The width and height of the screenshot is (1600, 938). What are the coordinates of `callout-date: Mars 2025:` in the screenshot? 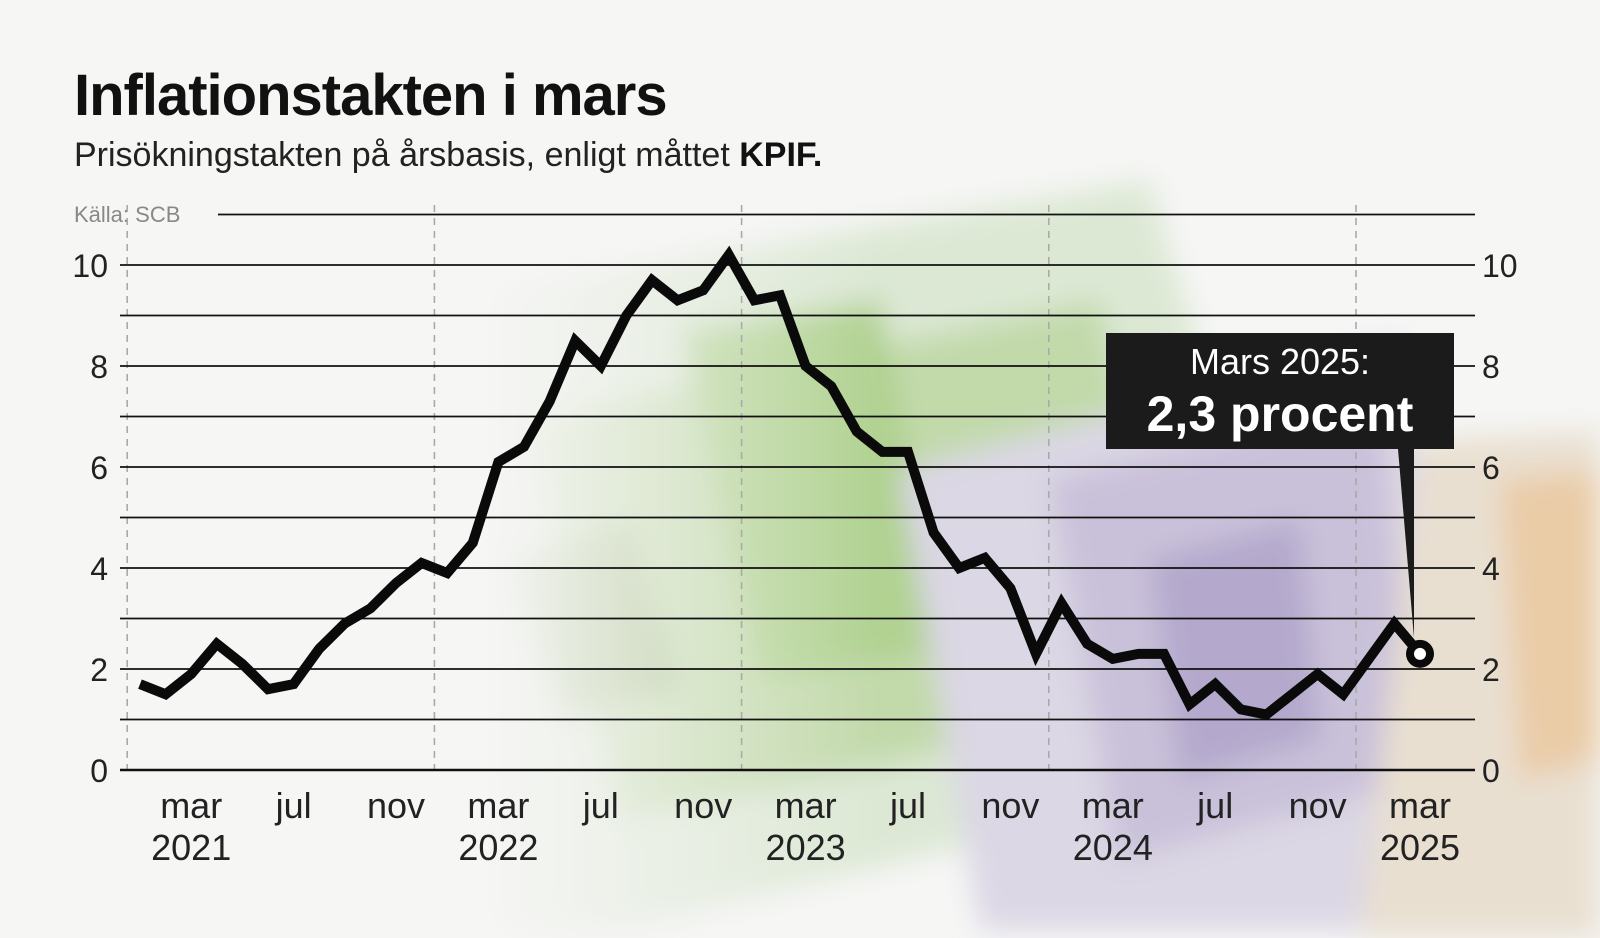 It's located at (1280, 361).